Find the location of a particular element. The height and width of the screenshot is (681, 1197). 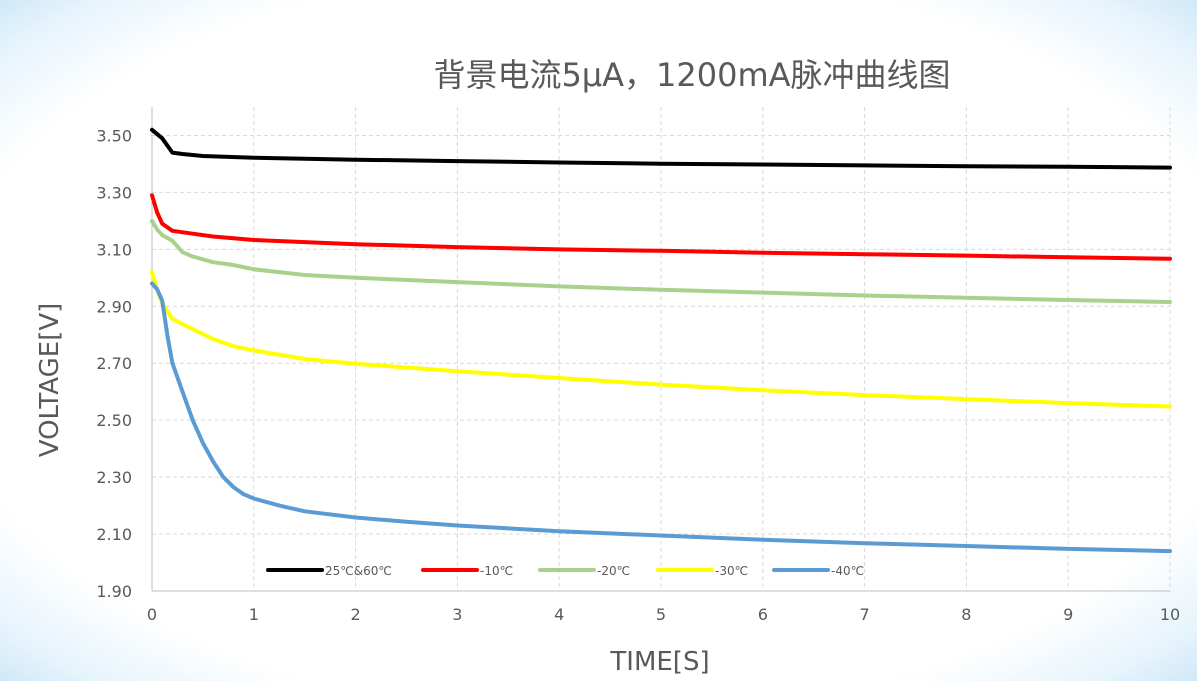

x-tick-label: 6 is located at coordinates (763, 614).